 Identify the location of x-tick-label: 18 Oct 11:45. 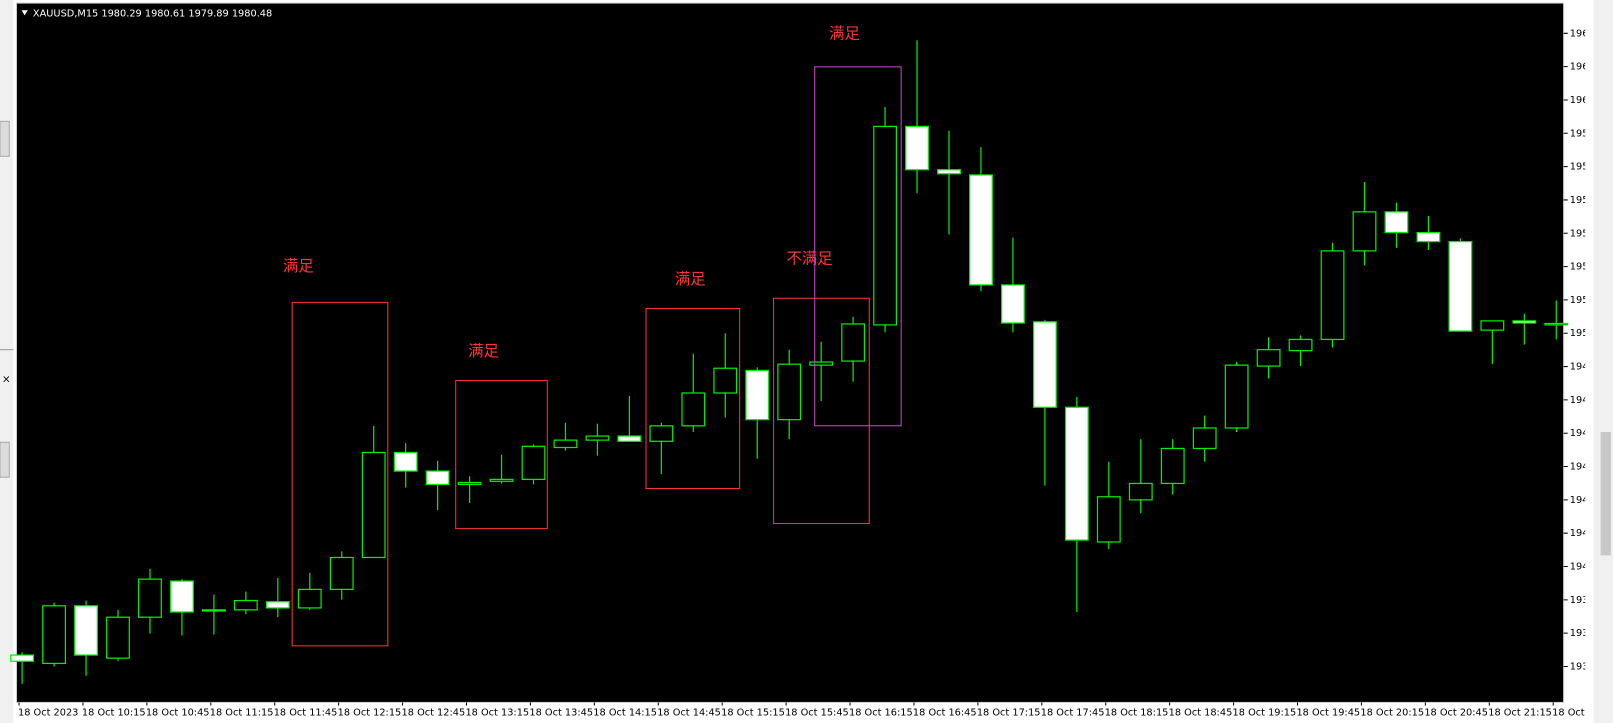
(306, 713).